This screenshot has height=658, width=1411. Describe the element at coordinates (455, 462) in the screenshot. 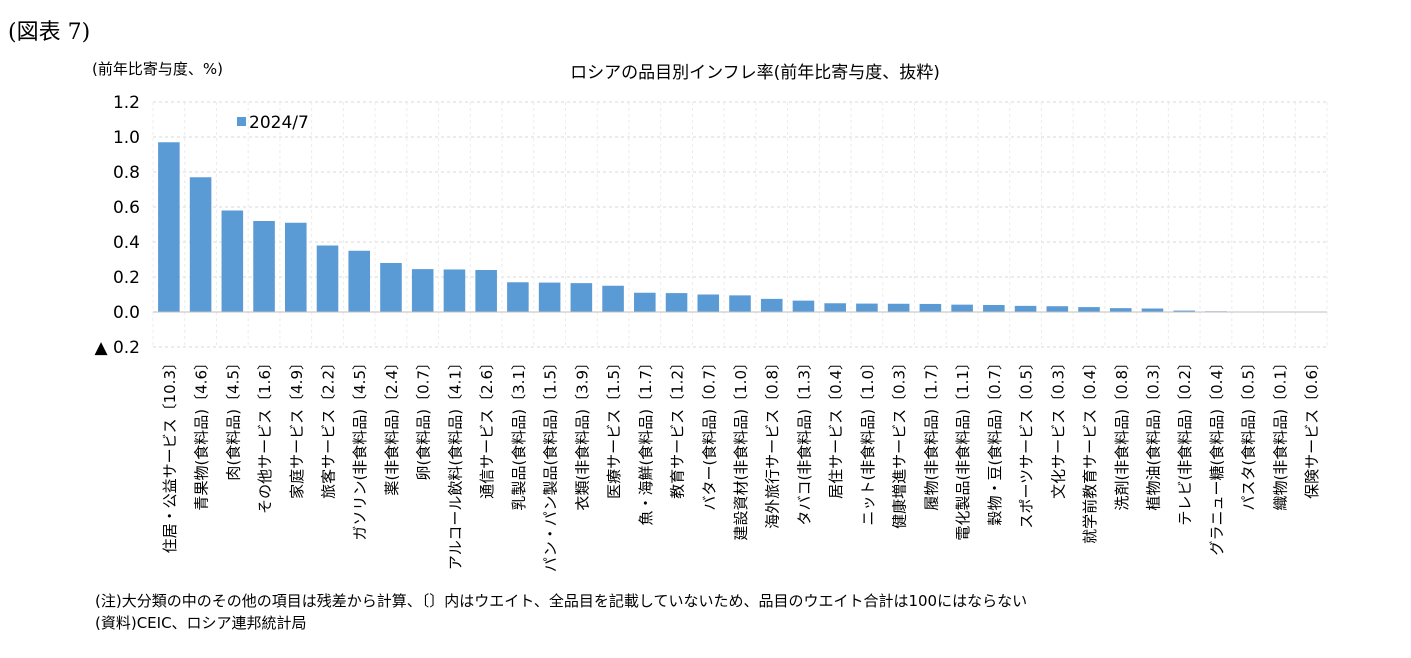

I see `x-tick-label: アルコール飲料(食料品)〔4.1〕` at that location.